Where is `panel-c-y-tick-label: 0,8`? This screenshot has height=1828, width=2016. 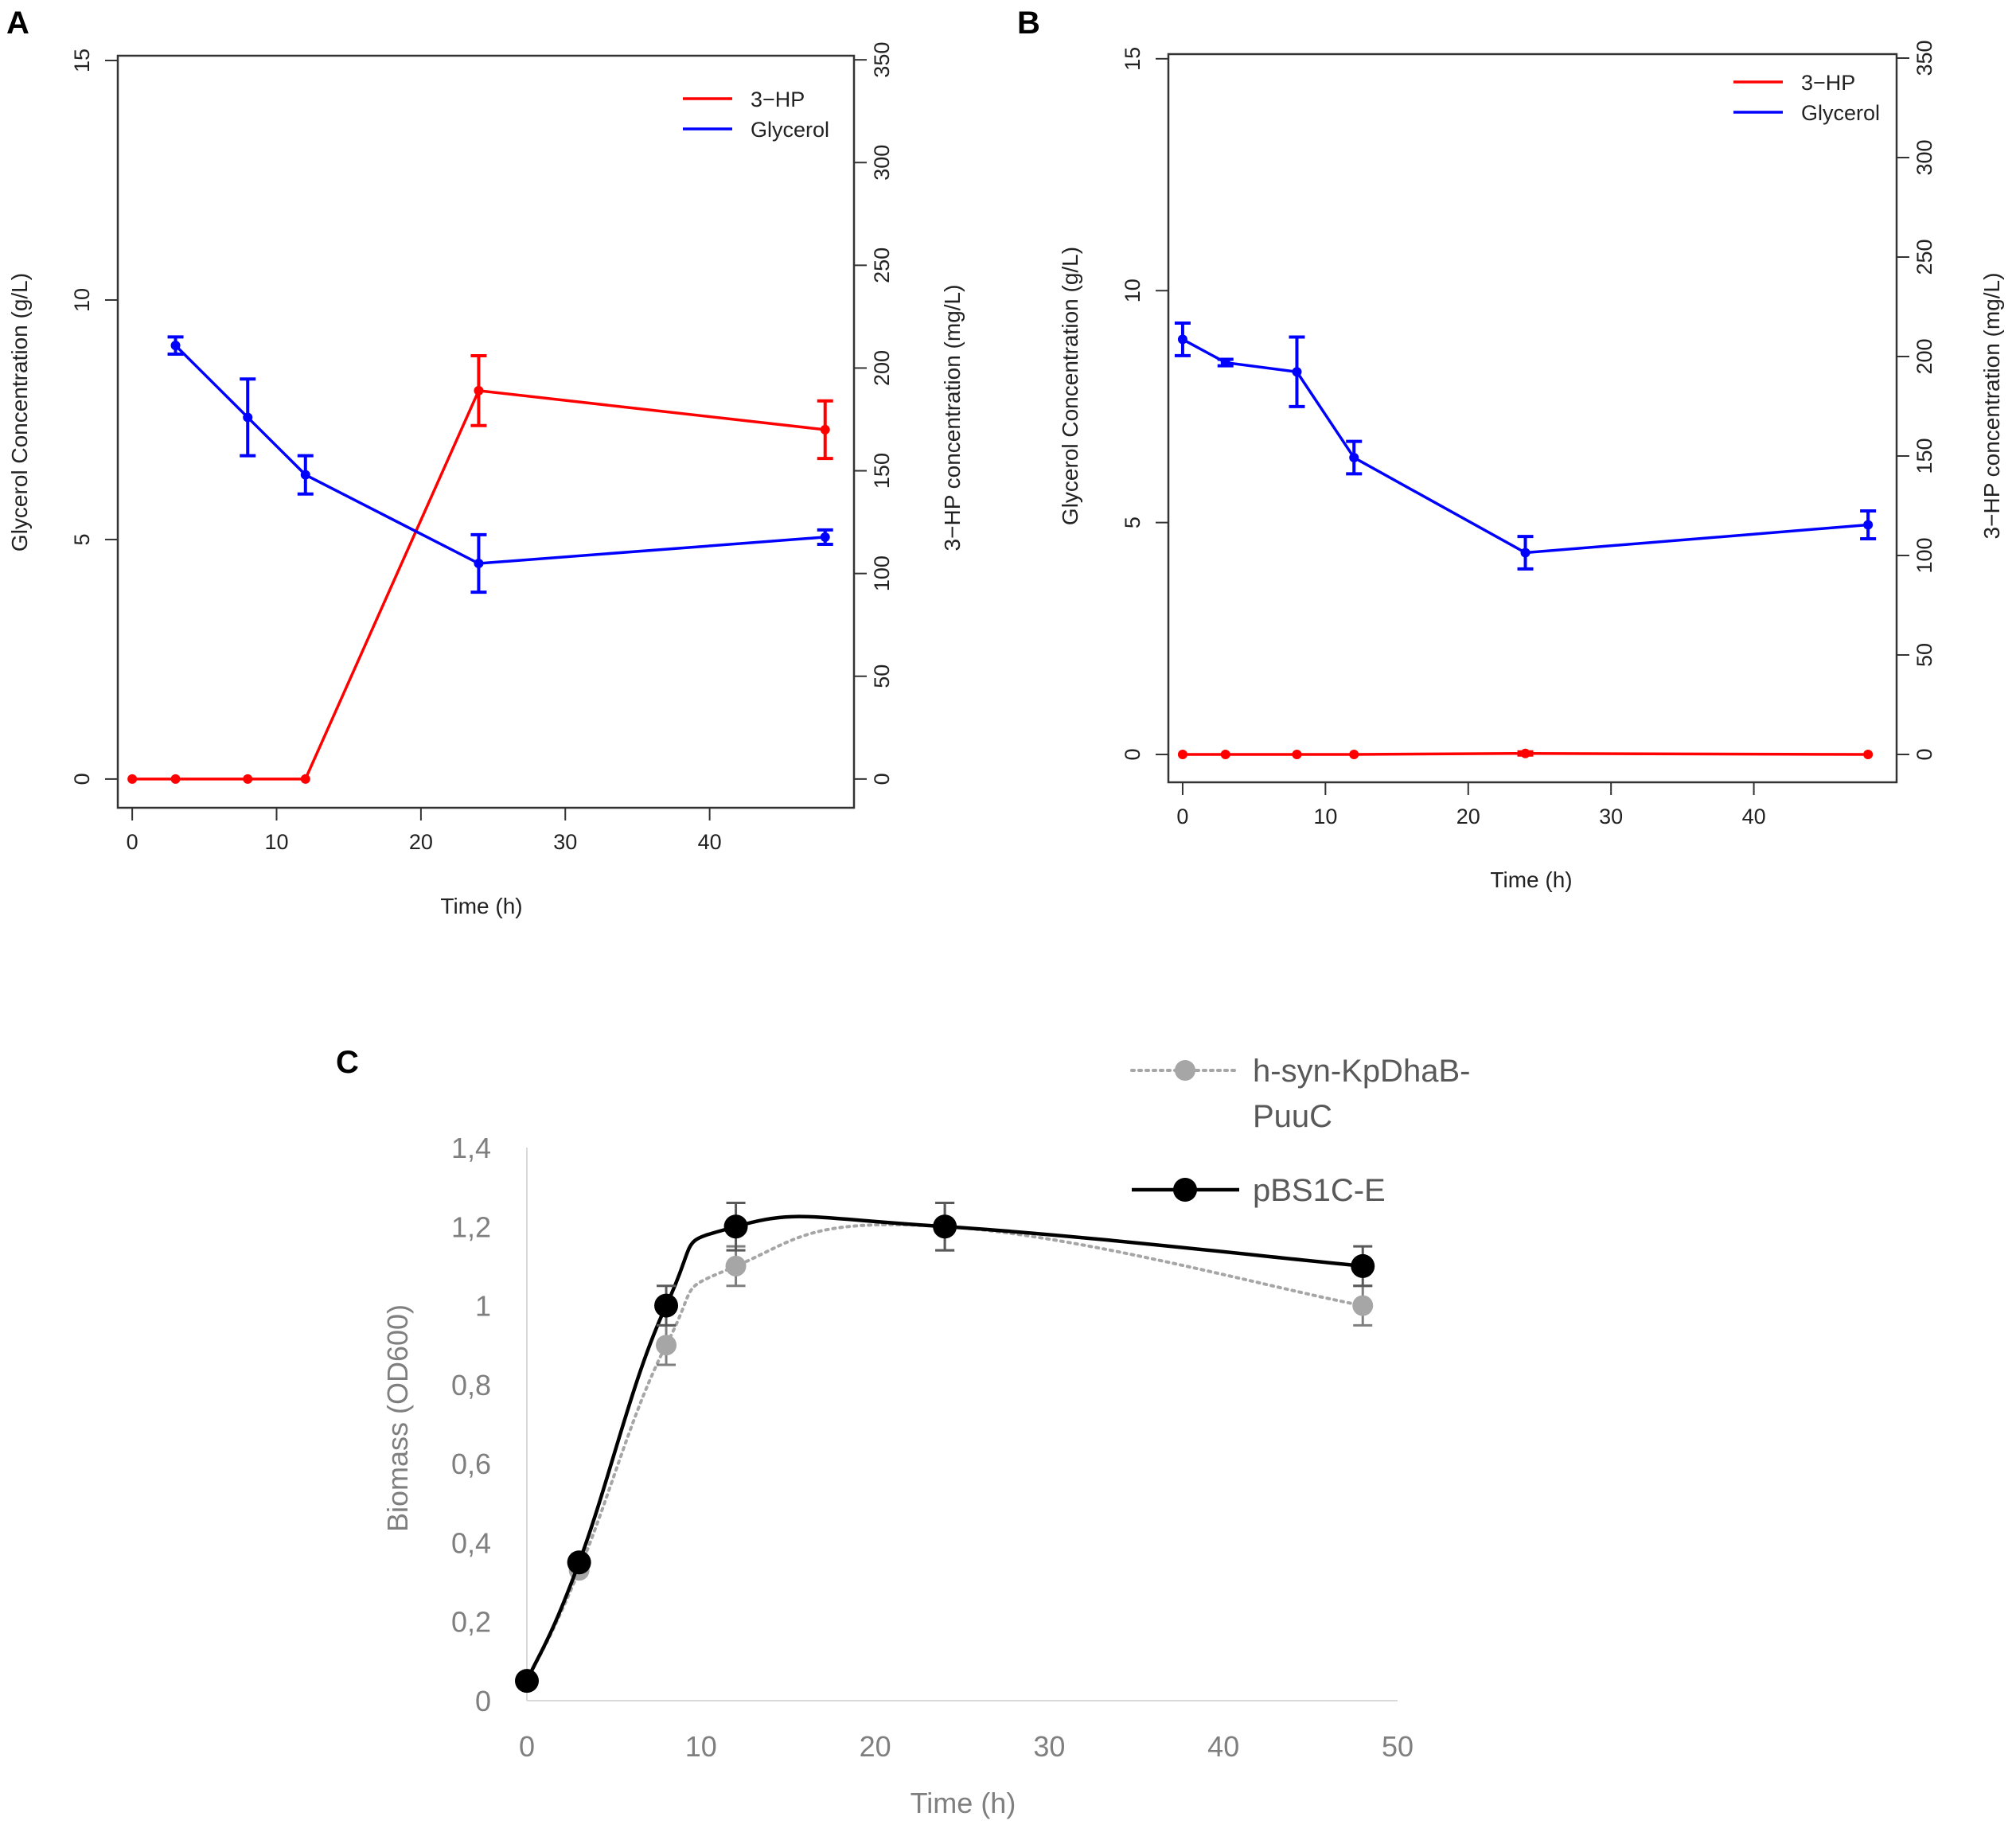
panel-c-y-tick-label: 0,8 is located at coordinates (471, 1385).